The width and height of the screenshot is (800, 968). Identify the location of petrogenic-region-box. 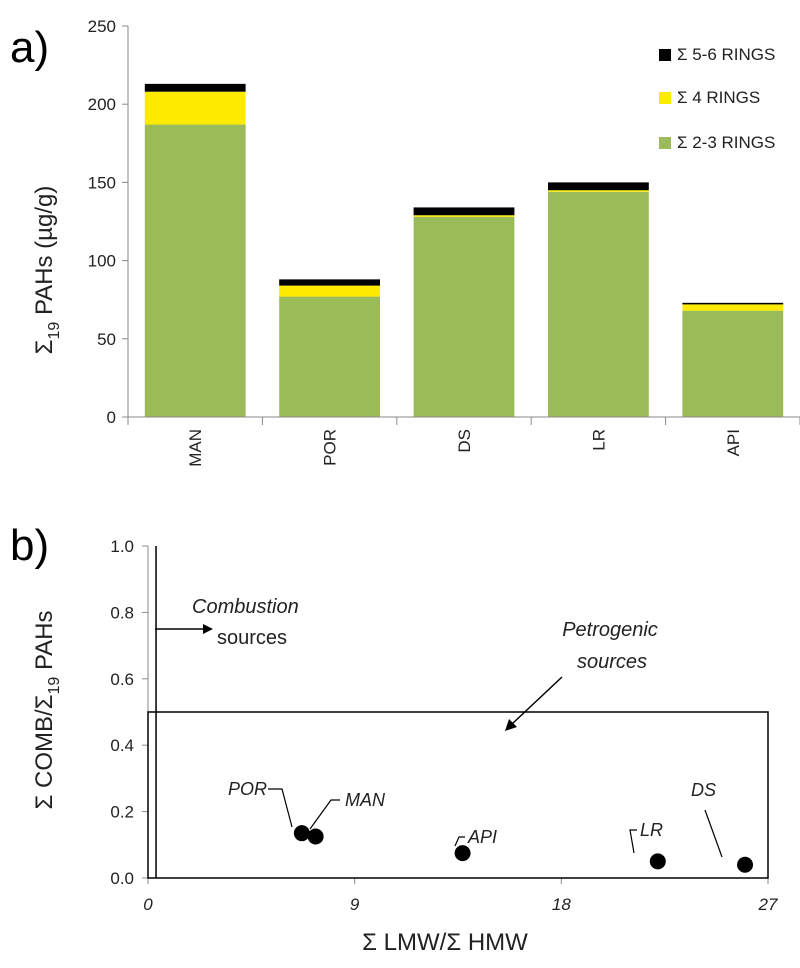
(458, 795).